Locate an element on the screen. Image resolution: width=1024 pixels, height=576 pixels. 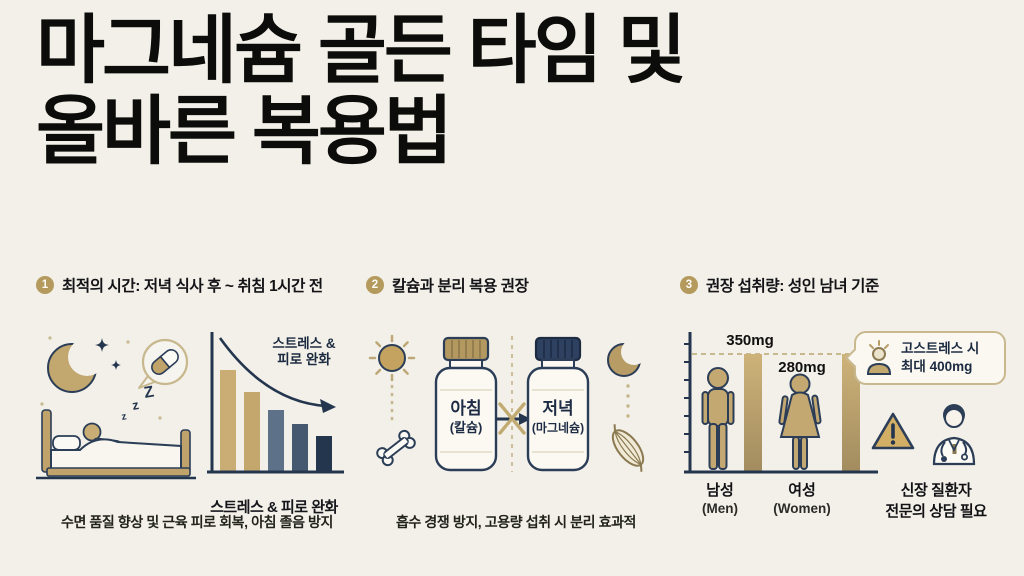
evening-bottle-sublabel: (마그네슘) is located at coordinates (558, 427).